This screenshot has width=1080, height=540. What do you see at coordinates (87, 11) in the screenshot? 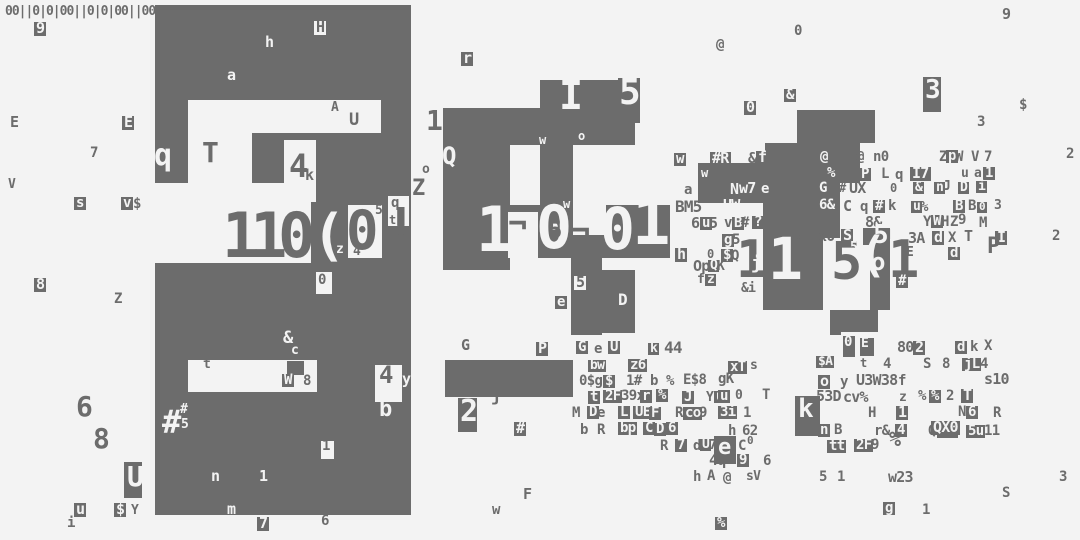
I see `binary-strip-text: 00||0|0|00||0|0|00||000|` at bounding box center [87, 11].